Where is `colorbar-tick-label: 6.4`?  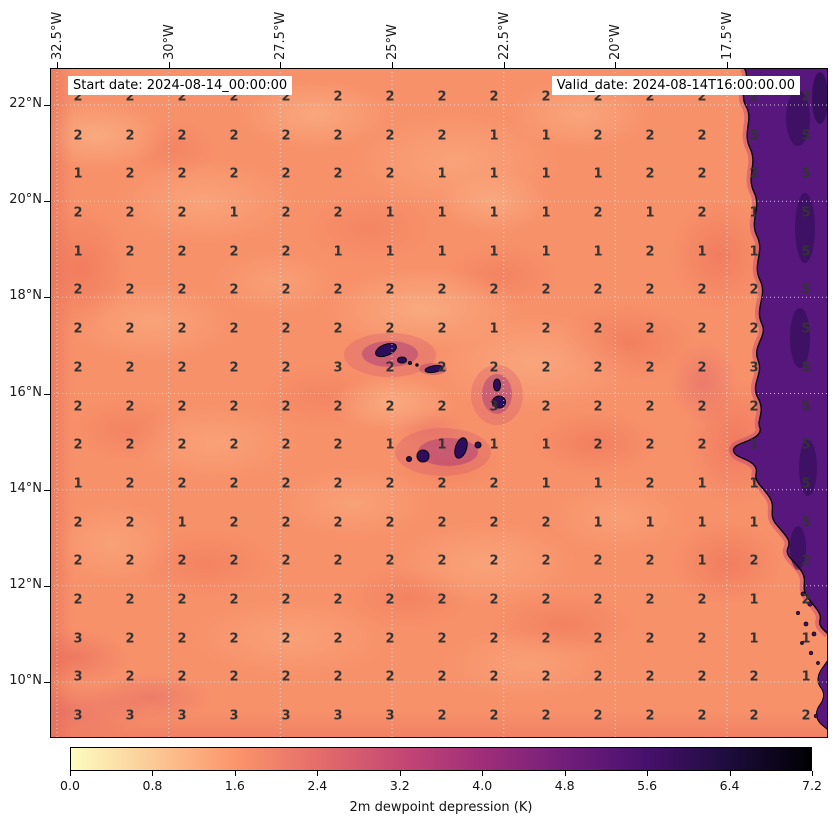
colorbar-tick-label: 6.4 is located at coordinates (729, 785).